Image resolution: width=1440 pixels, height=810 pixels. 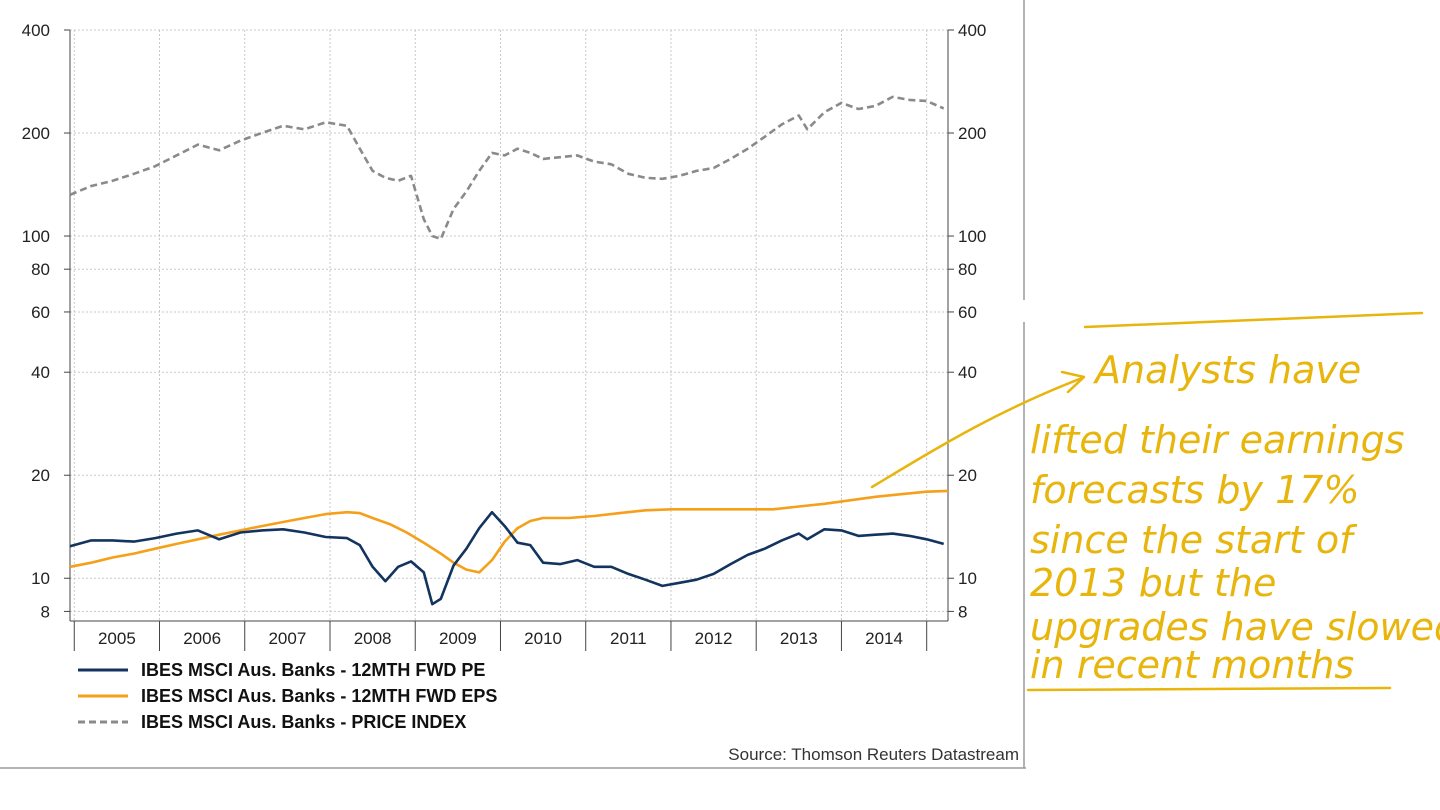 I want to click on annotation-line-4: since the start of, so click(x=1194, y=540).